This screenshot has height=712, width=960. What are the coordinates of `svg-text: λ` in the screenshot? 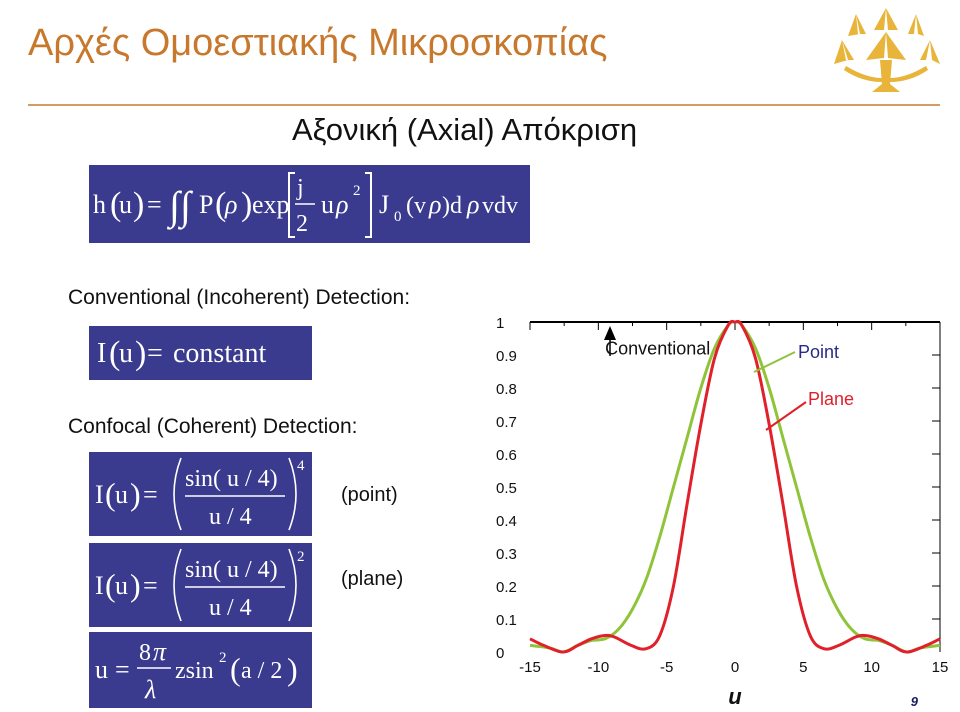 It's located at (150, 689).